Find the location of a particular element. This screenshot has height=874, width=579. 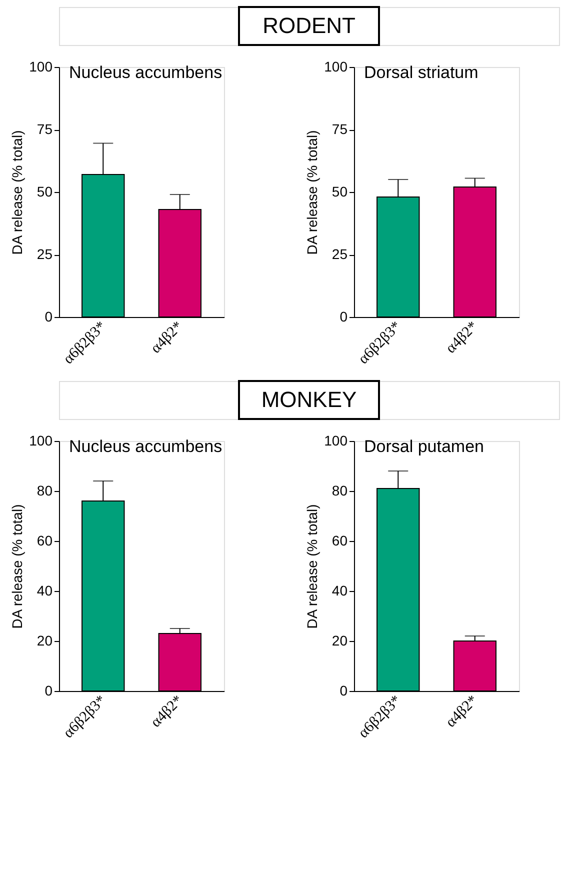

chart-title: Dorsal putamen is located at coordinates (424, 446).